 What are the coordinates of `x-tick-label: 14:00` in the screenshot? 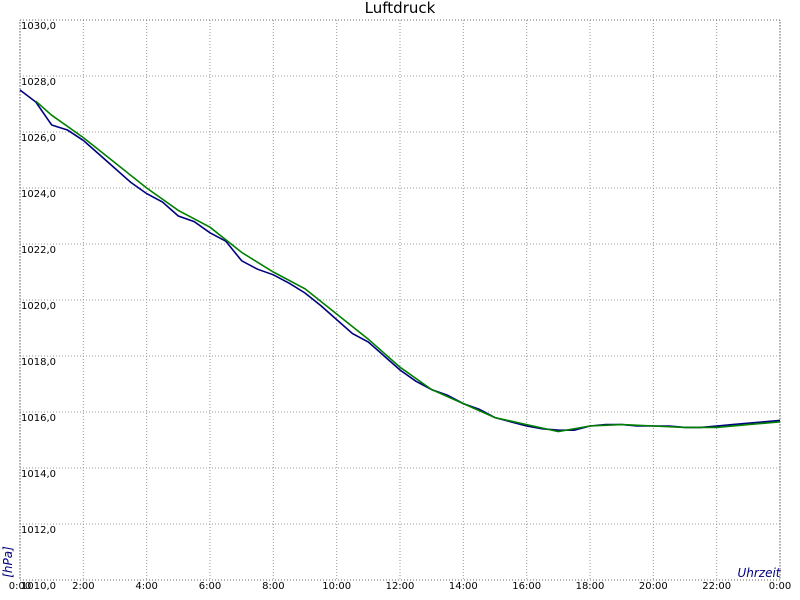 It's located at (463, 586).